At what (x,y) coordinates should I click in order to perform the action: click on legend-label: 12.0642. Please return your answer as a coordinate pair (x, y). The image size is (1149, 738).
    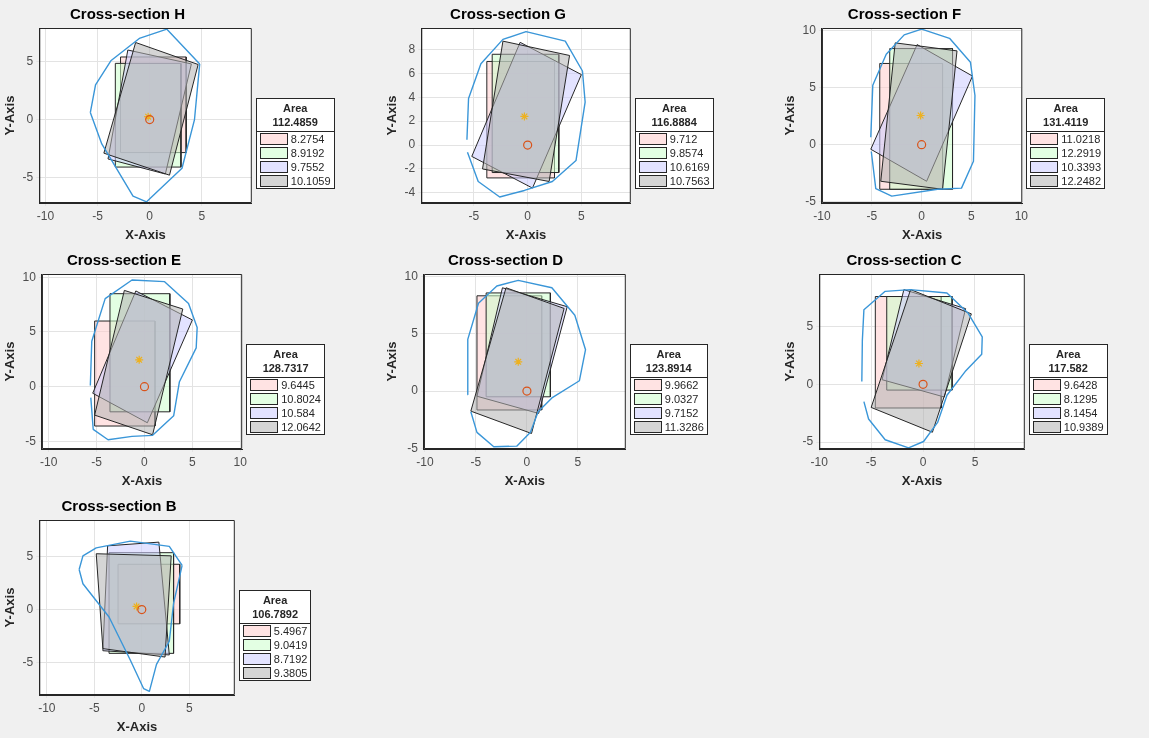
    Looking at the image, I should click on (301, 427).